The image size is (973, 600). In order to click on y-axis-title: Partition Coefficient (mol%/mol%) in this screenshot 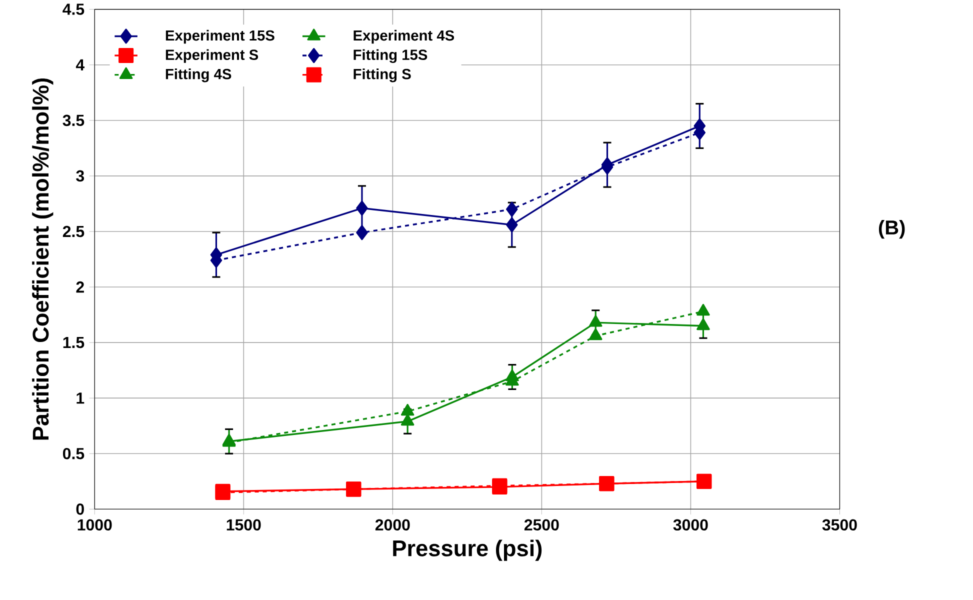, I will do `click(43, 259)`.